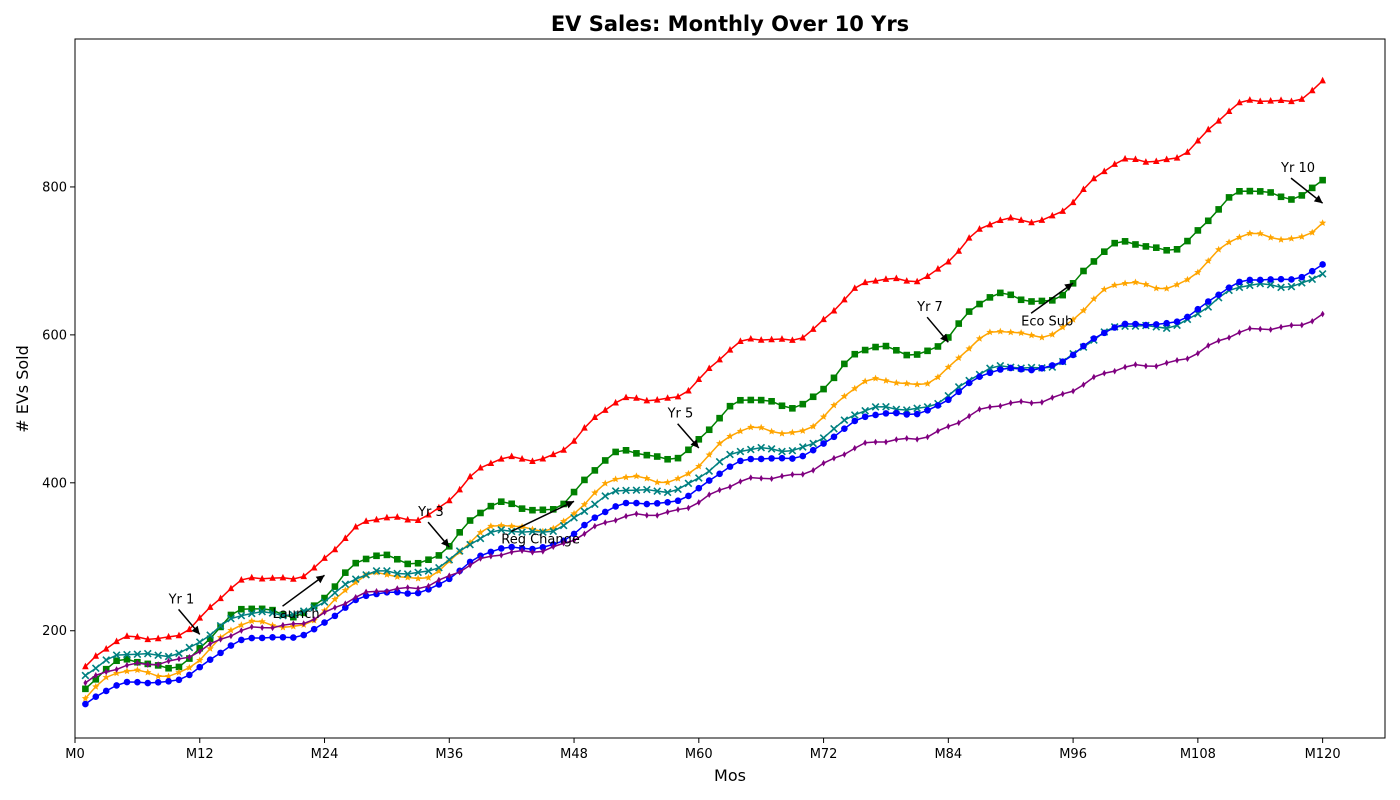 The width and height of the screenshot is (1400, 800). Describe the element at coordinates (325, 754) in the screenshot. I see `x-tick-label: M24` at that location.